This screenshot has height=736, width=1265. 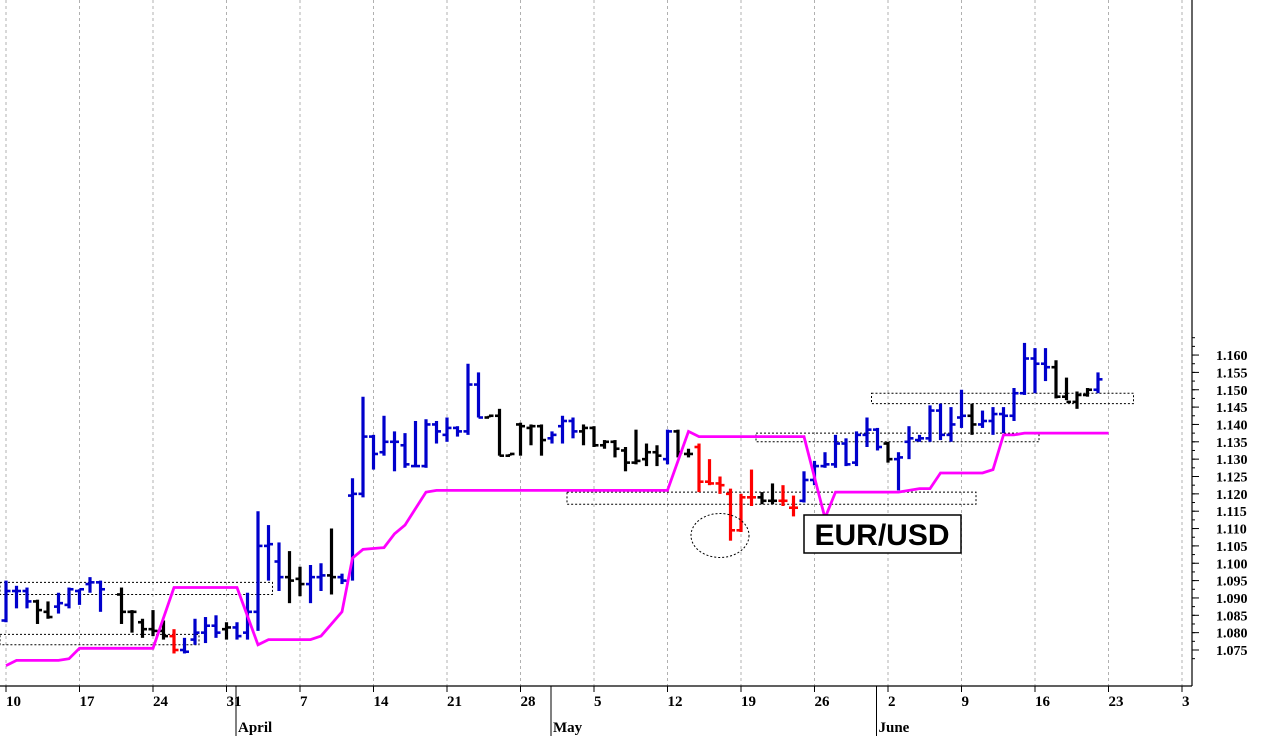 I want to click on y-tick-label-16: 1.155, so click(x=1232, y=373).